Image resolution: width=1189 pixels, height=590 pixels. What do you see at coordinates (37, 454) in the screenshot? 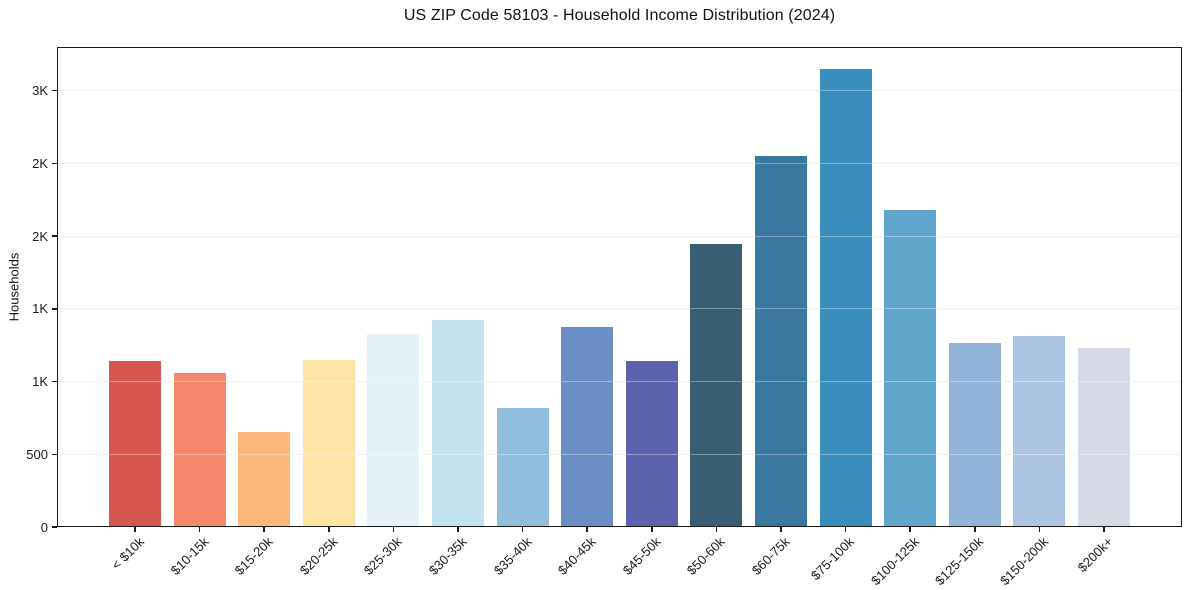
I see `y-tick-label: 500` at bounding box center [37, 454].